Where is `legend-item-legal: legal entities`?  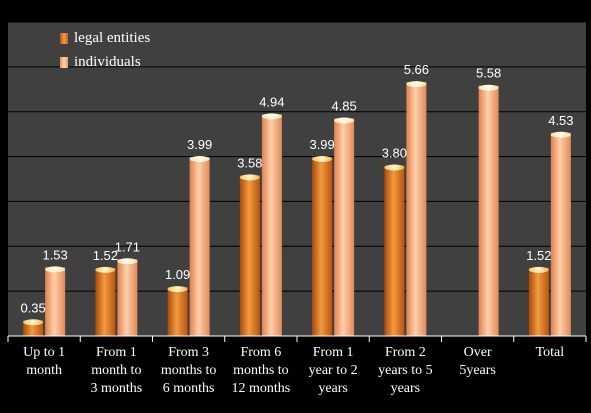
legend-item-legal: legal entities is located at coordinates (105, 38).